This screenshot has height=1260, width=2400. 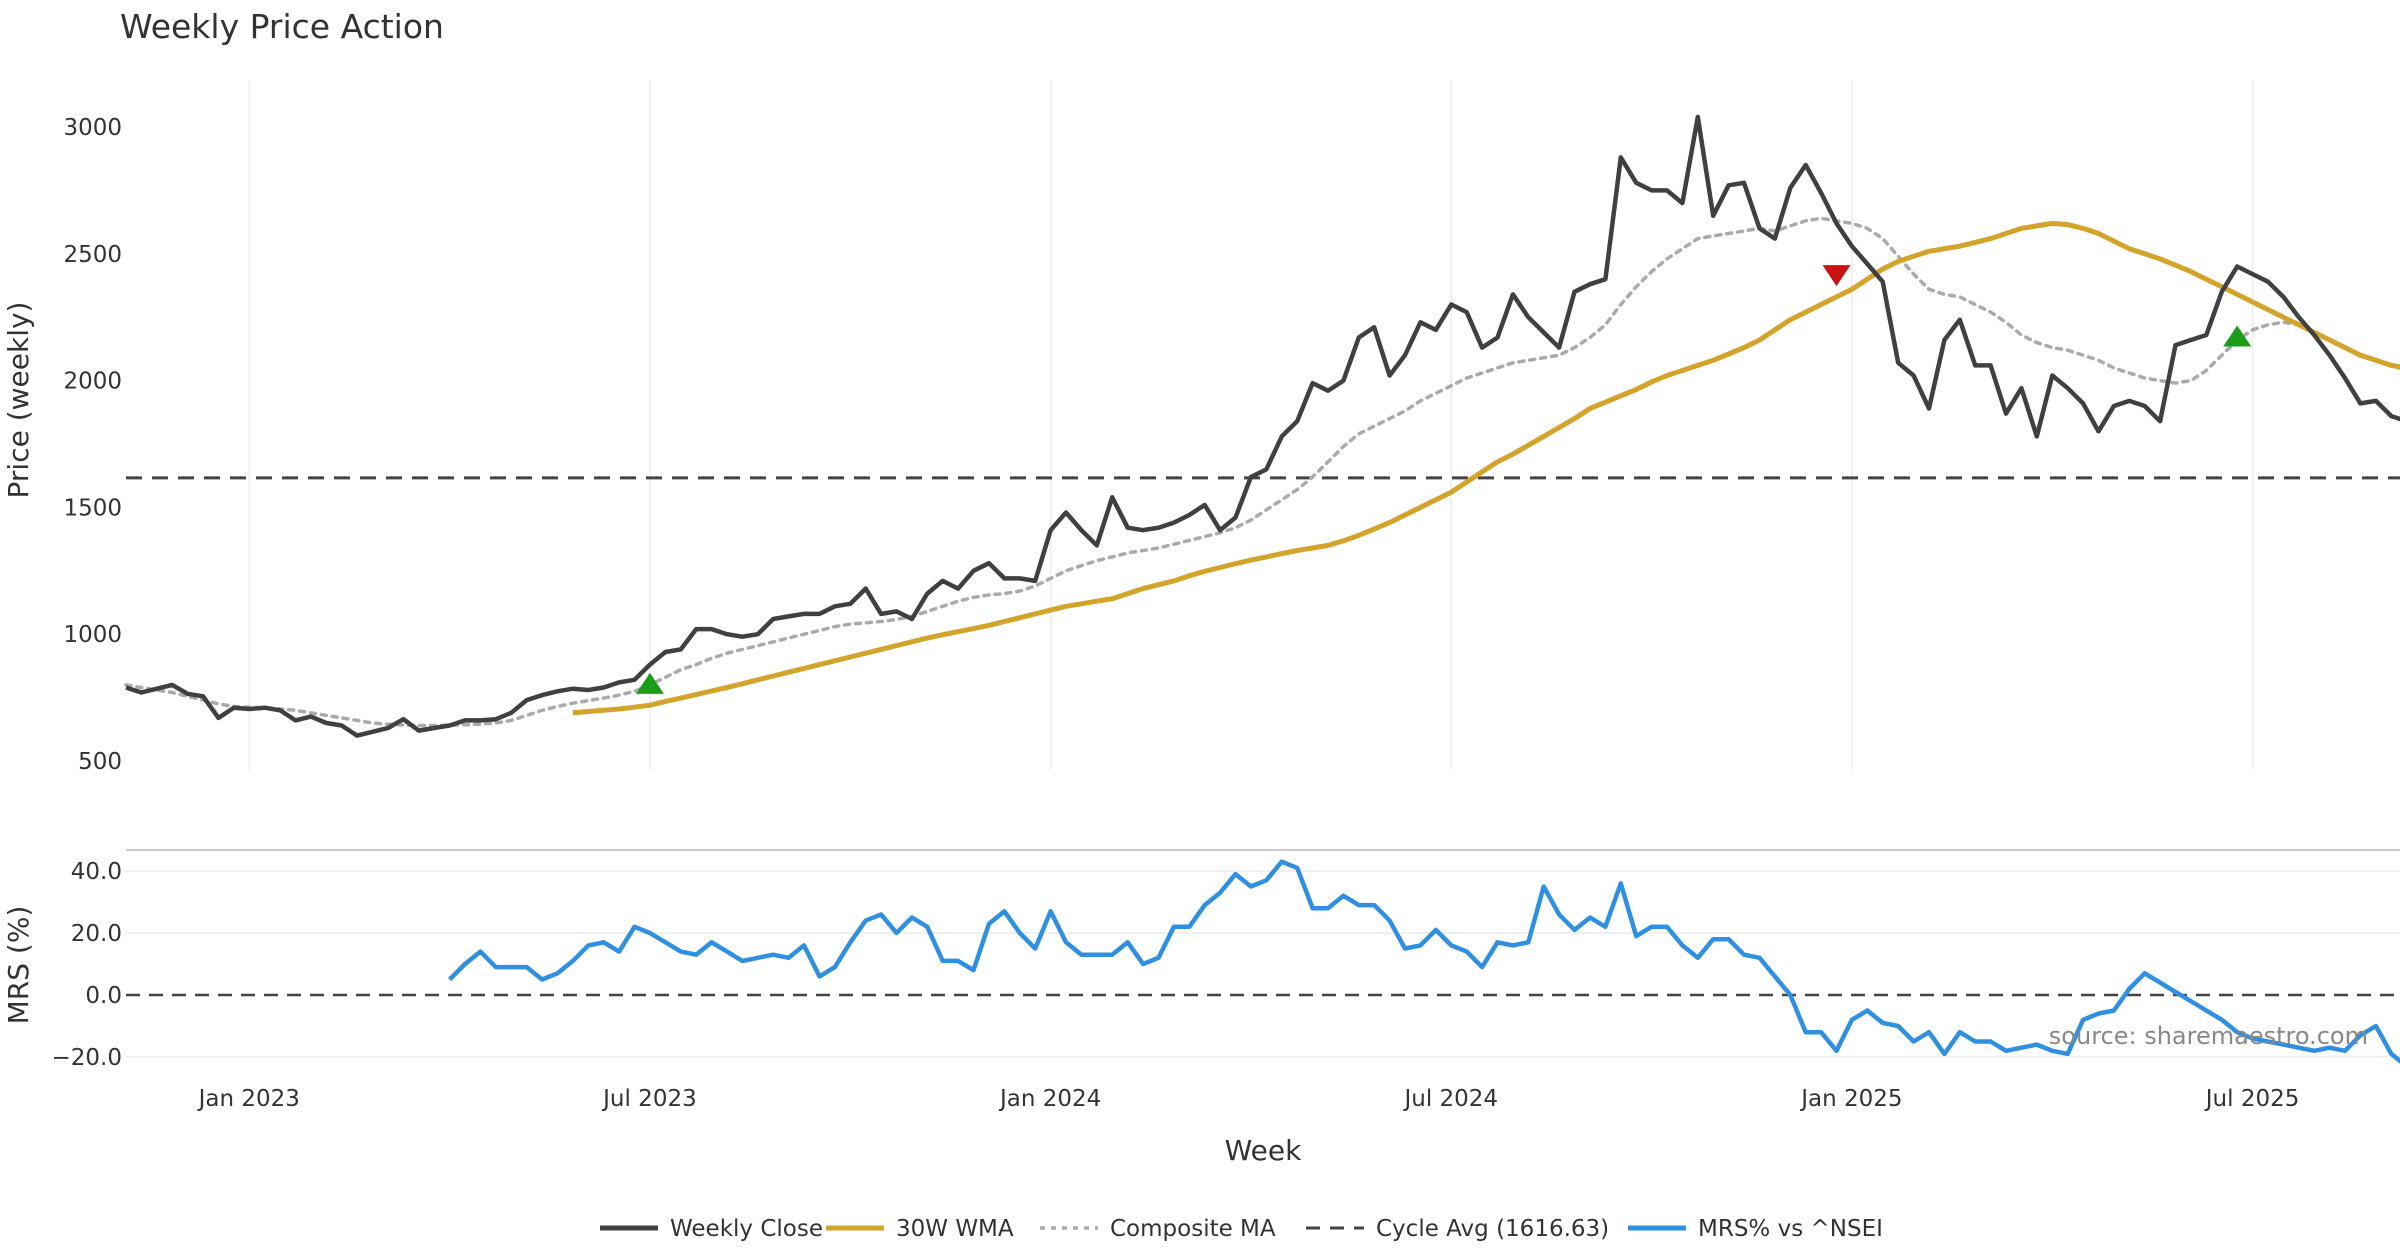 I want to click on price-tick-label: 2000, so click(x=92, y=382).